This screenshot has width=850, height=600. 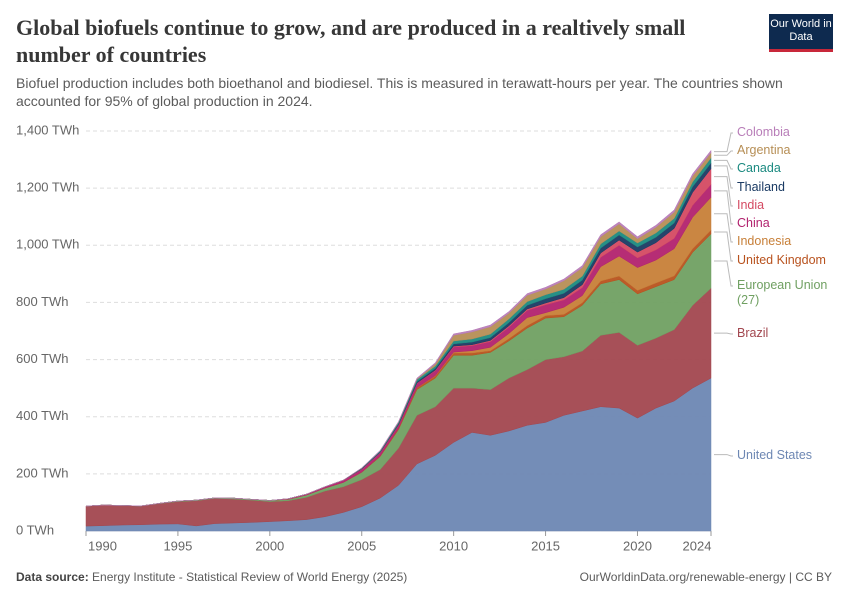 What do you see at coordinates (42, 358) in the screenshot?
I see `y-tick-label: 600 TWh` at bounding box center [42, 358].